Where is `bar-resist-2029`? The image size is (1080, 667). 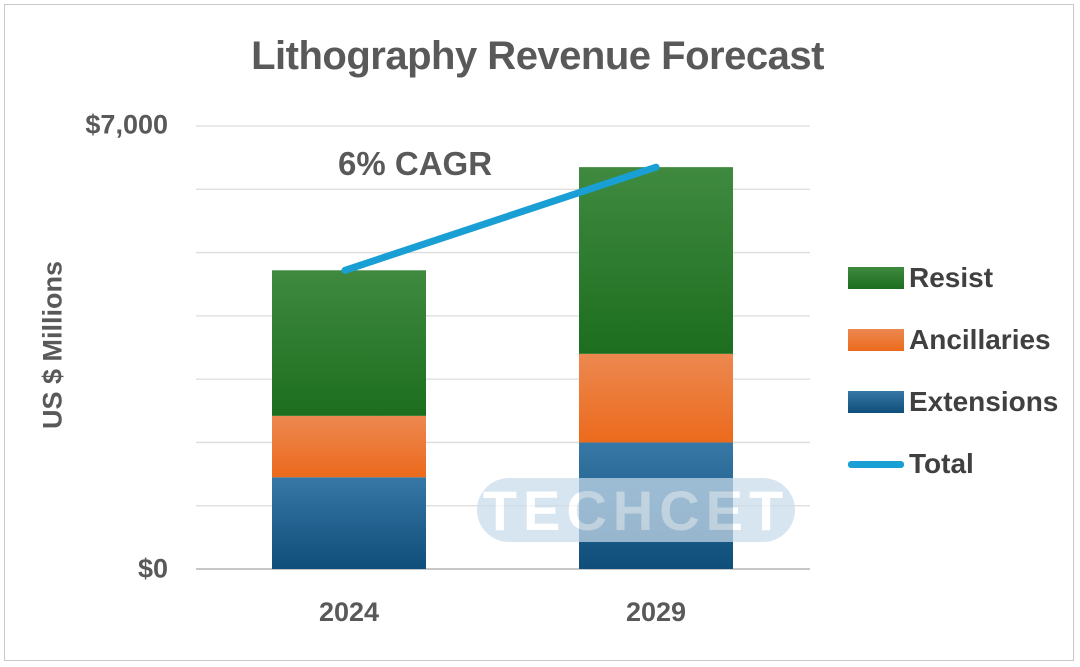
bar-resist-2029 is located at coordinates (656, 260).